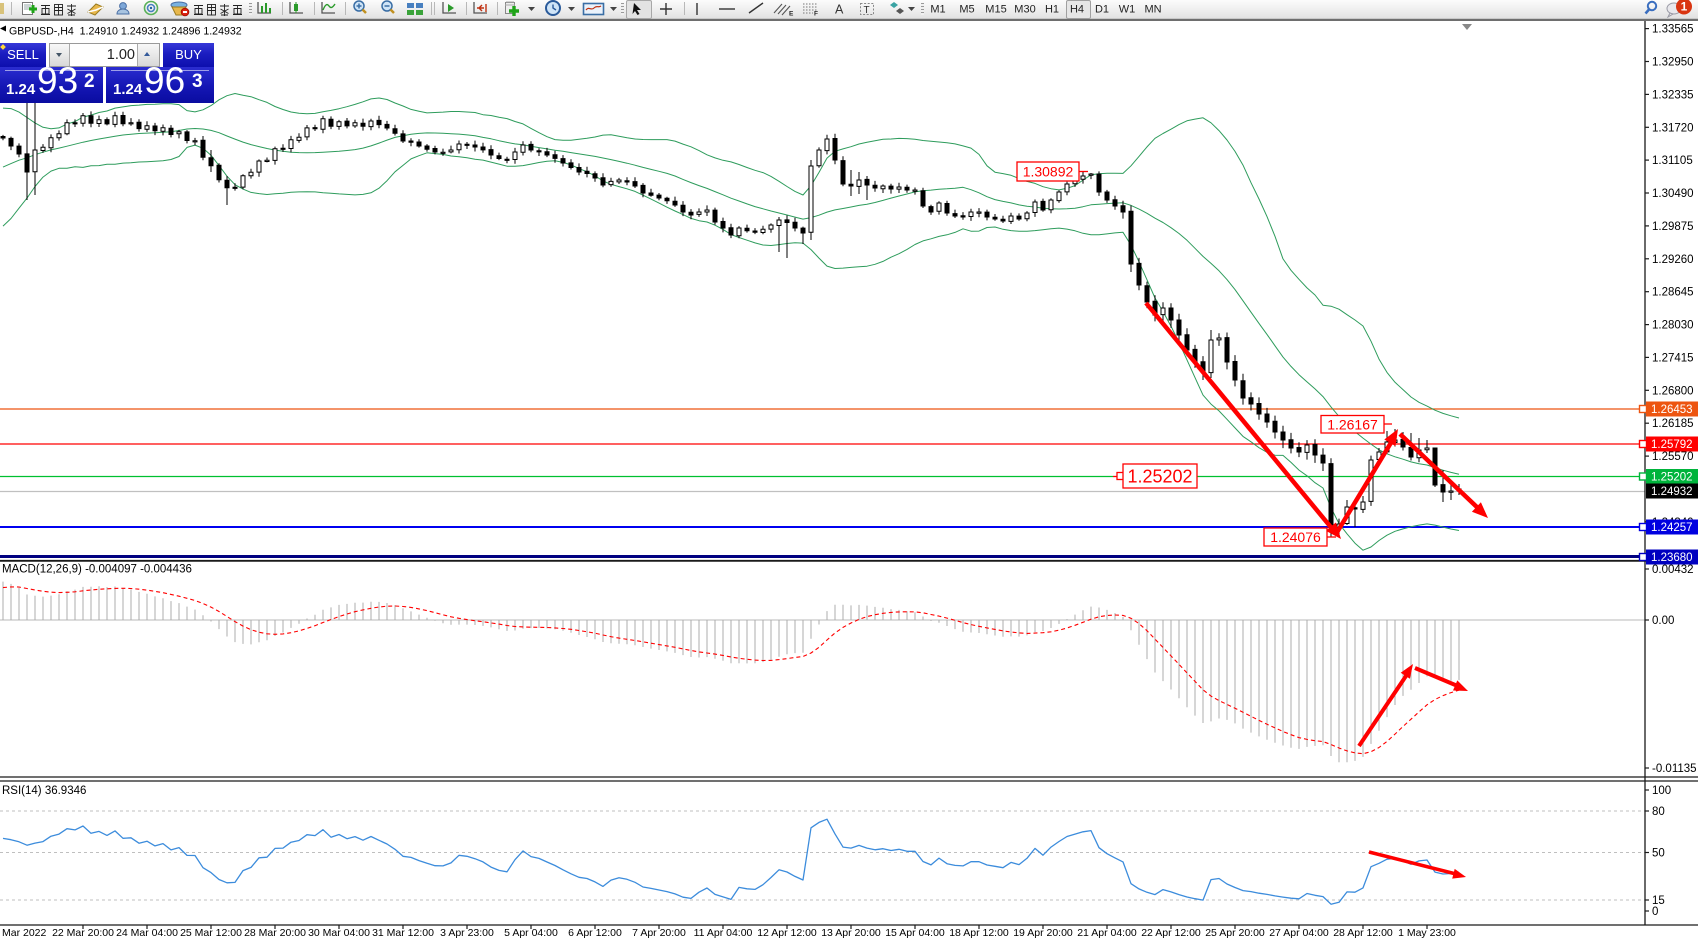 The image size is (1698, 941). Describe the element at coordinates (147, 933) in the screenshot. I see `svg-text: 24 Mar 04:00` at that location.